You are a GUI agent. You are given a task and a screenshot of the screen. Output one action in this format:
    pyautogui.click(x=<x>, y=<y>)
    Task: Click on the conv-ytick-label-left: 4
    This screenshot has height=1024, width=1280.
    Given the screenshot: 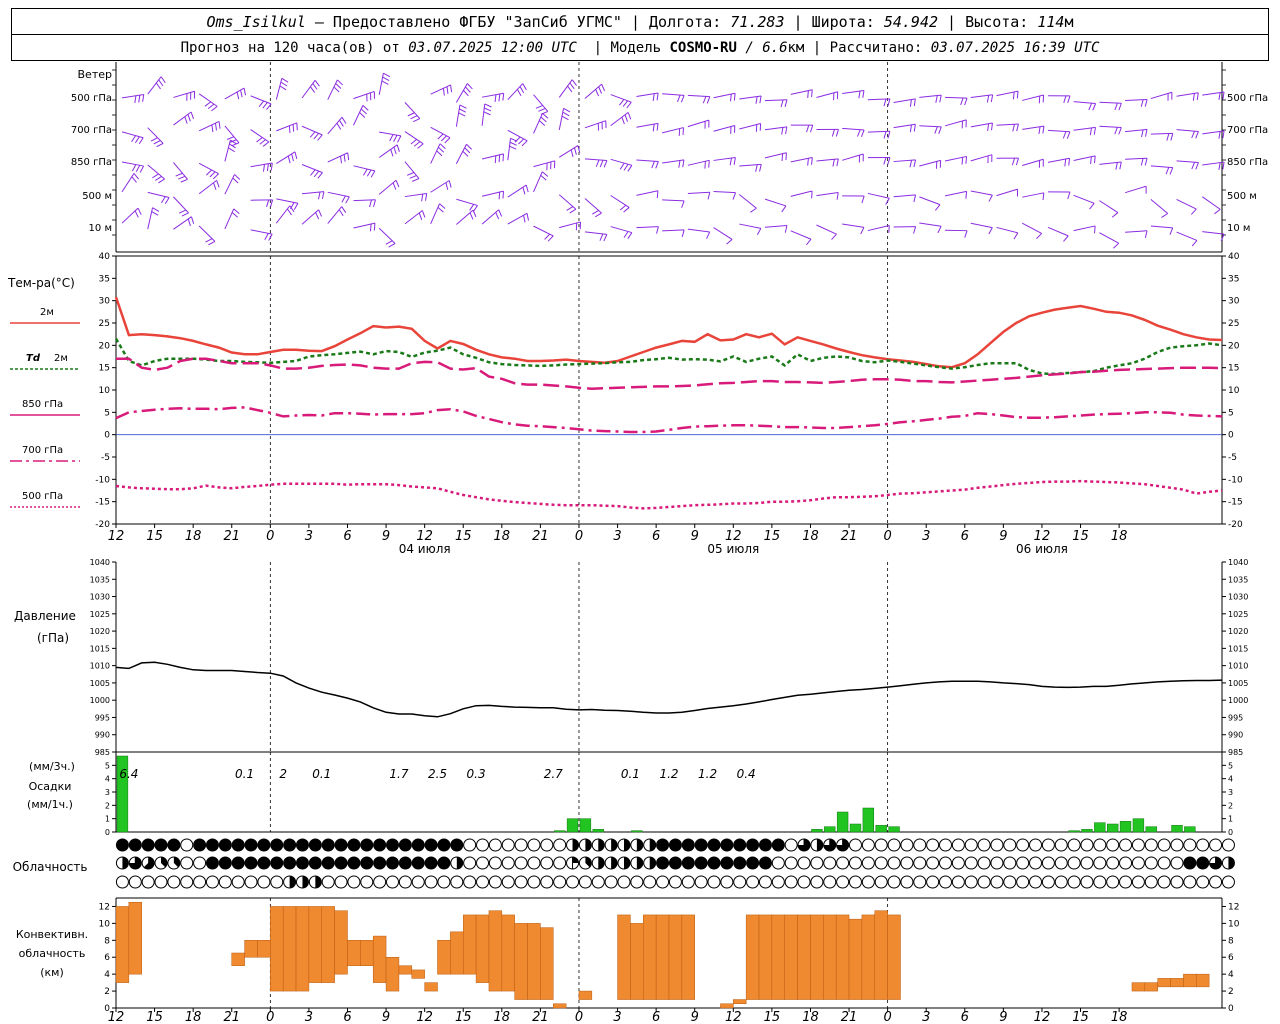 What is the action you would take?
    pyautogui.click(x=107, y=975)
    